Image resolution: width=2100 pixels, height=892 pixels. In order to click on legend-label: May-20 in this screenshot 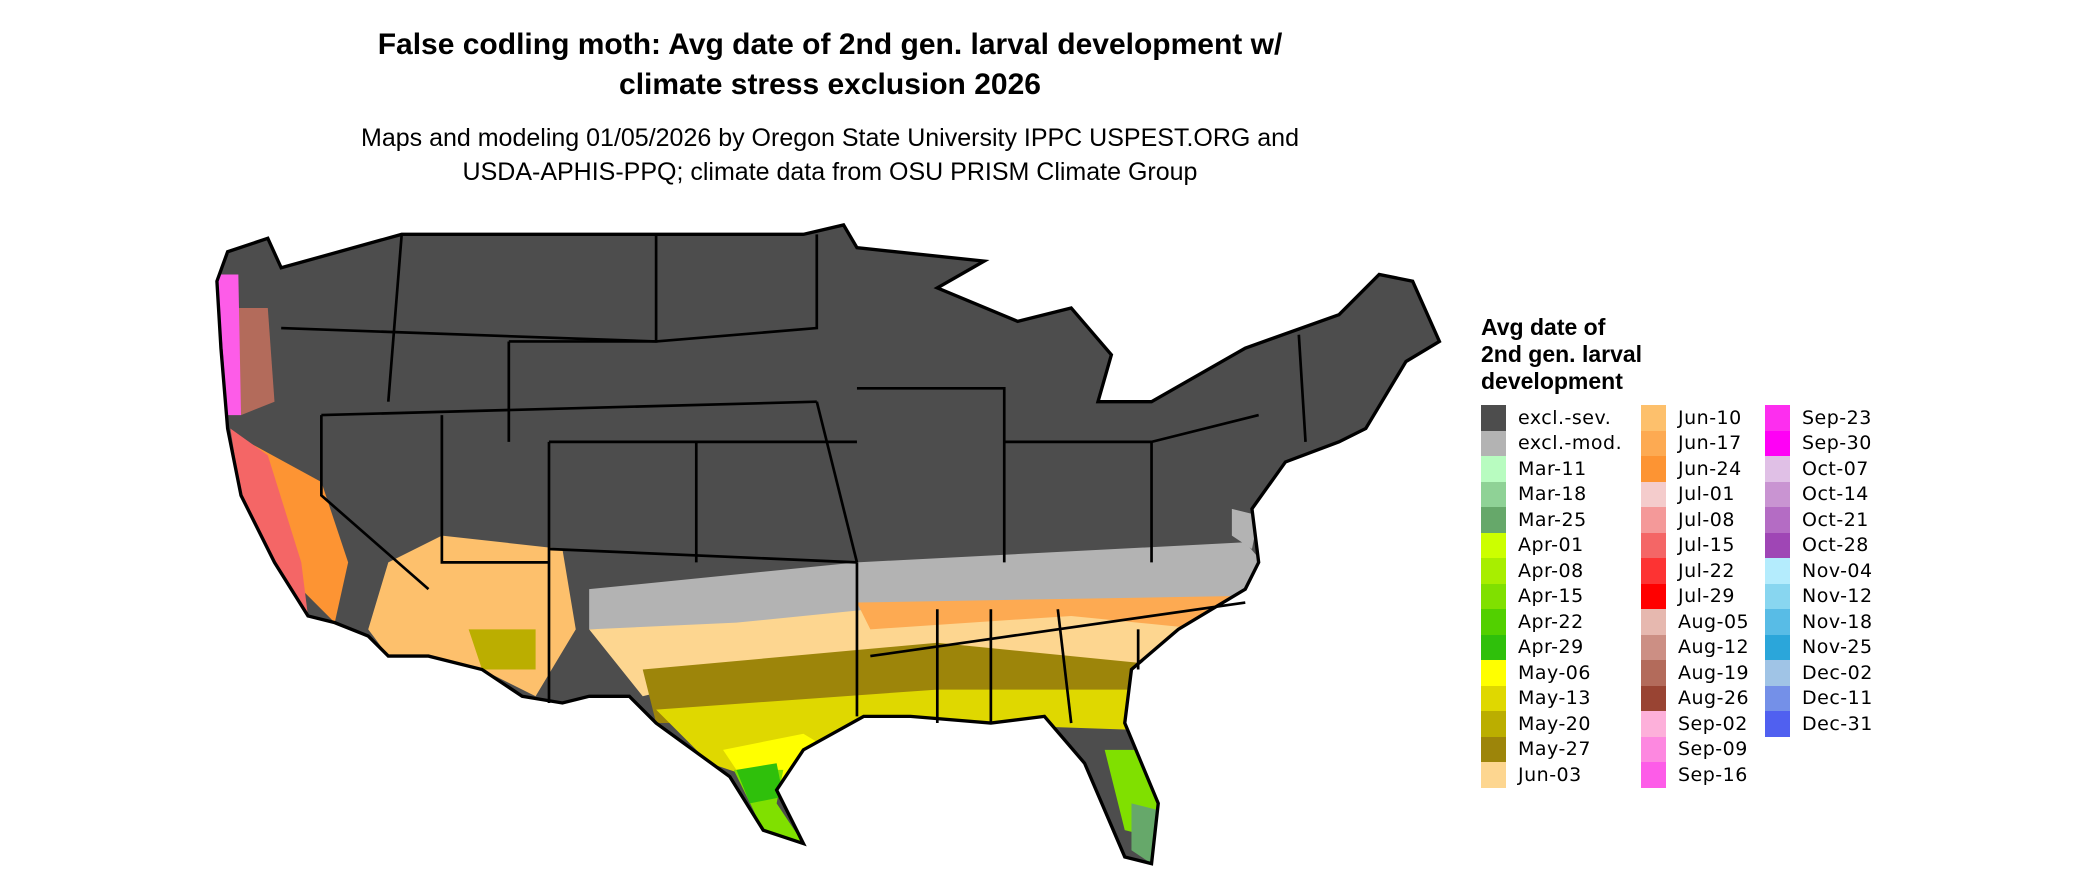, I will do `click(1554, 723)`.